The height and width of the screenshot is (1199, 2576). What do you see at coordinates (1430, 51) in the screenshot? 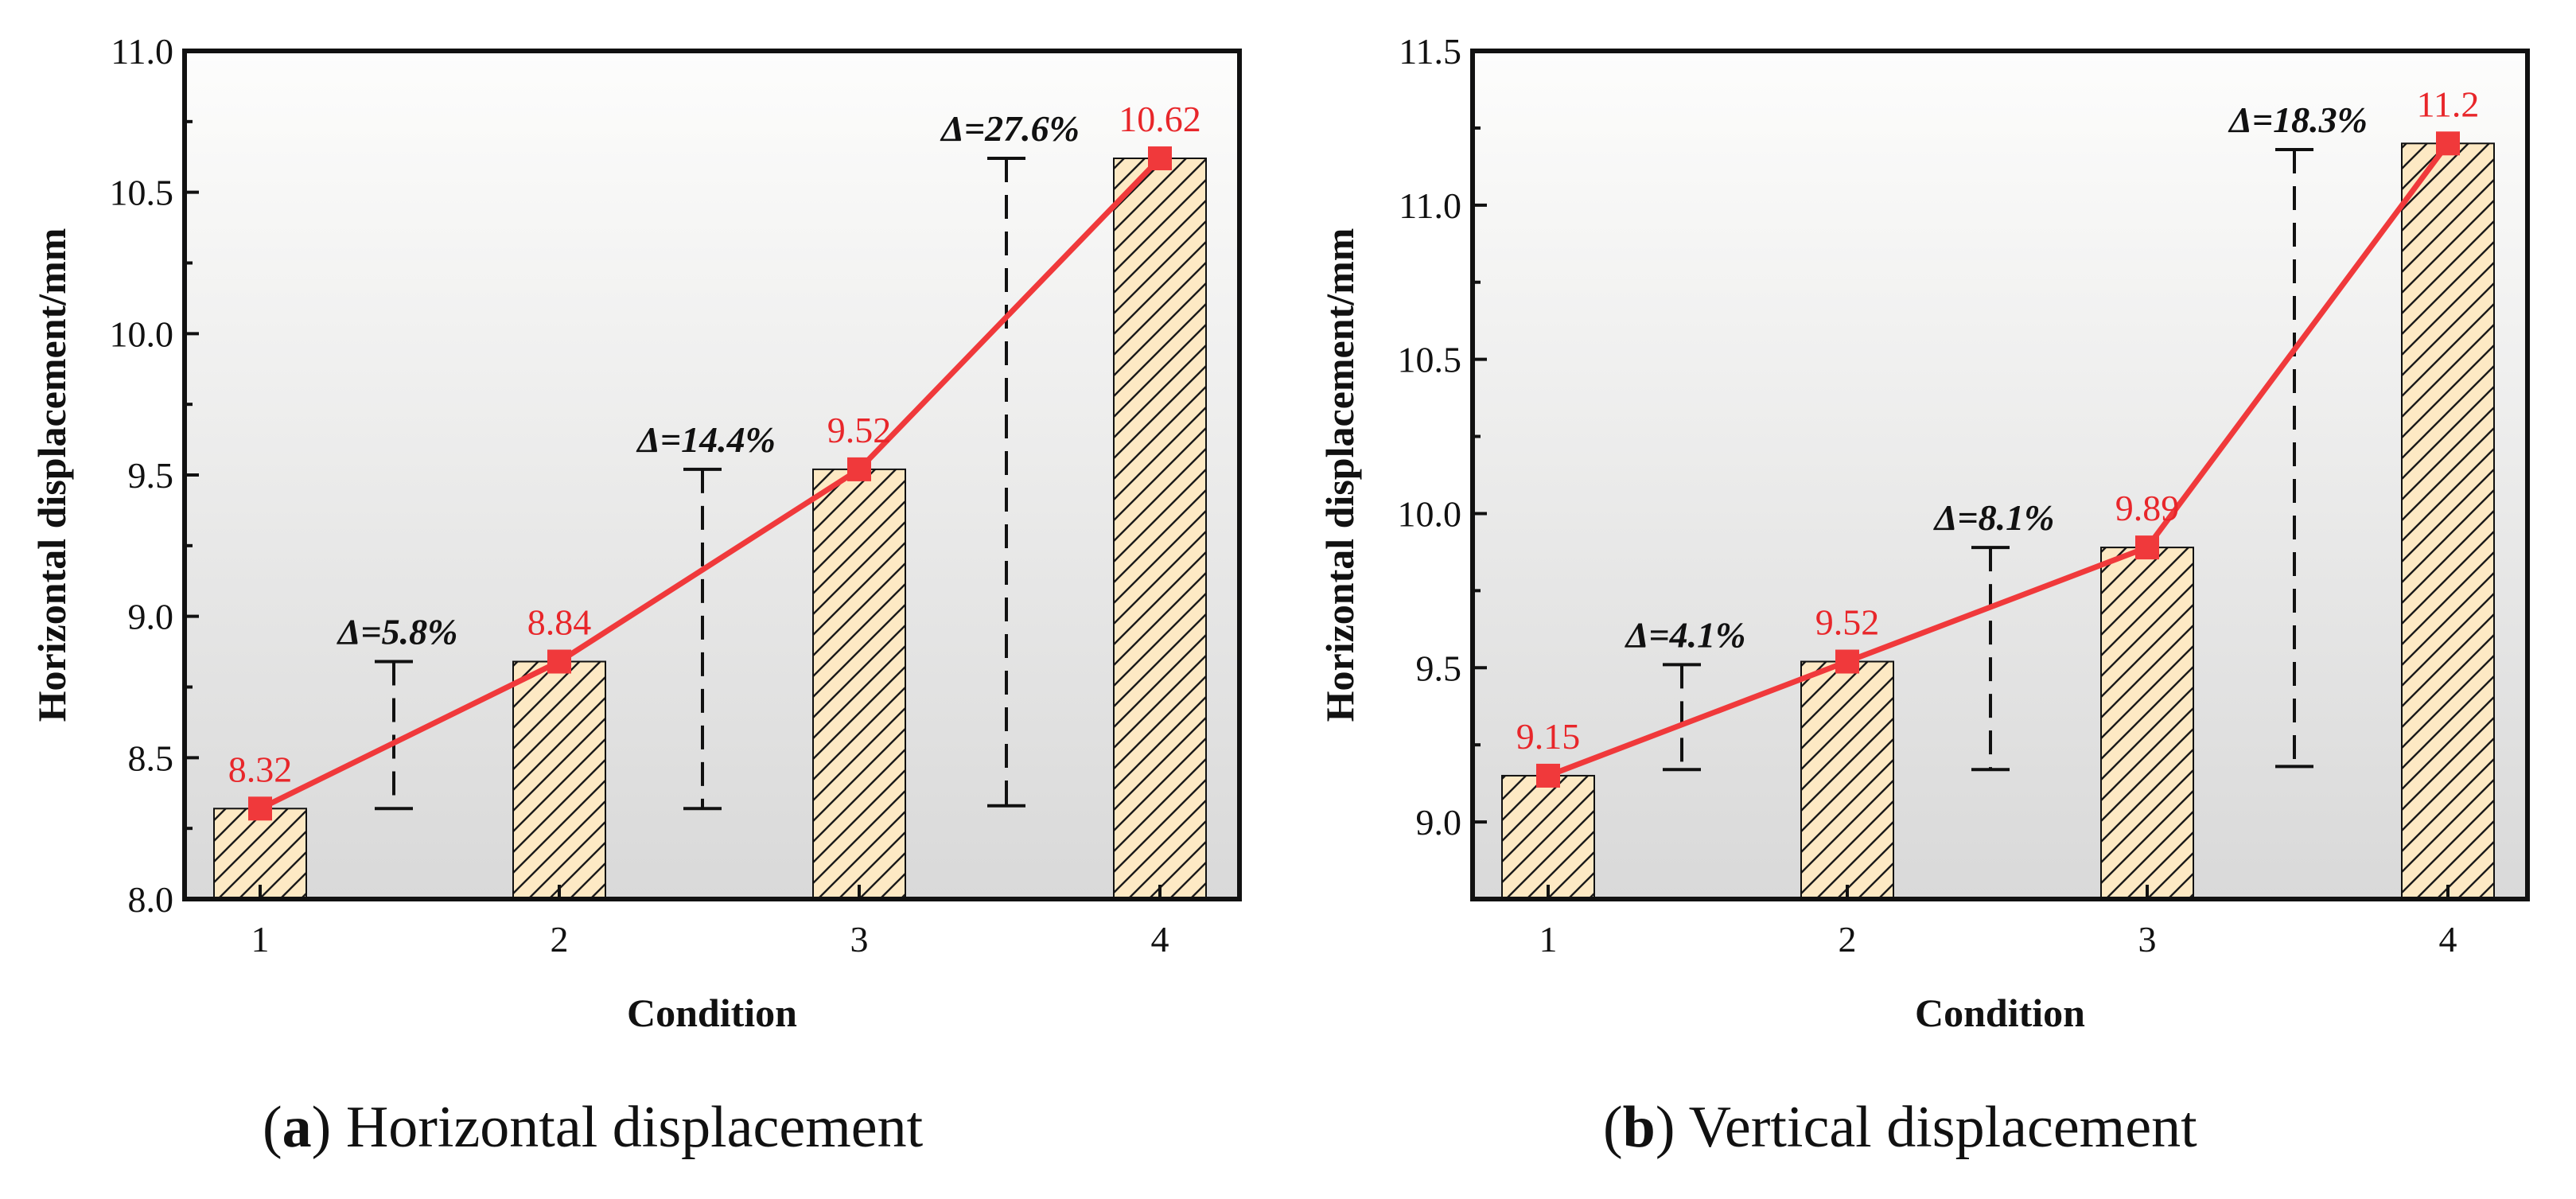
I see `y-tick-label-b-6: 11.5` at bounding box center [1430, 51].